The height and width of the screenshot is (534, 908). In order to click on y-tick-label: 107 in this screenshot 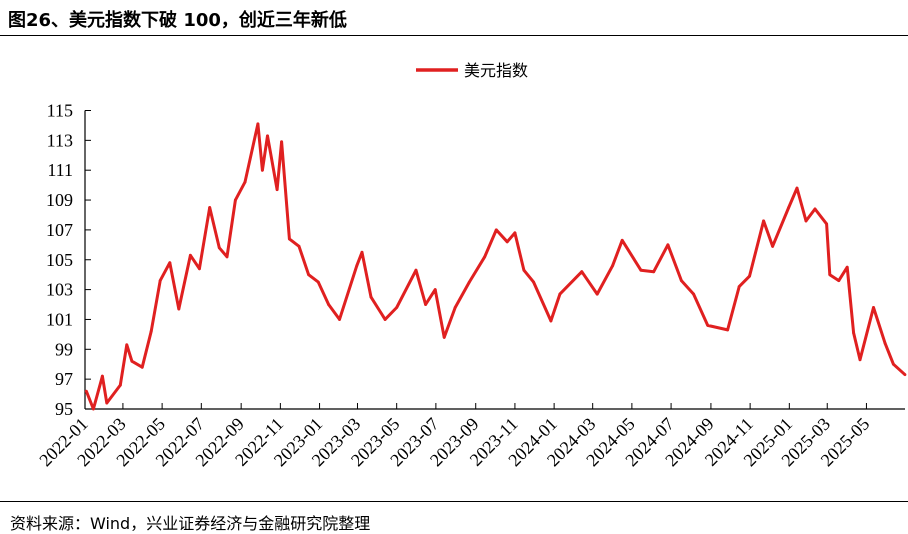, I will do `click(59, 230)`.